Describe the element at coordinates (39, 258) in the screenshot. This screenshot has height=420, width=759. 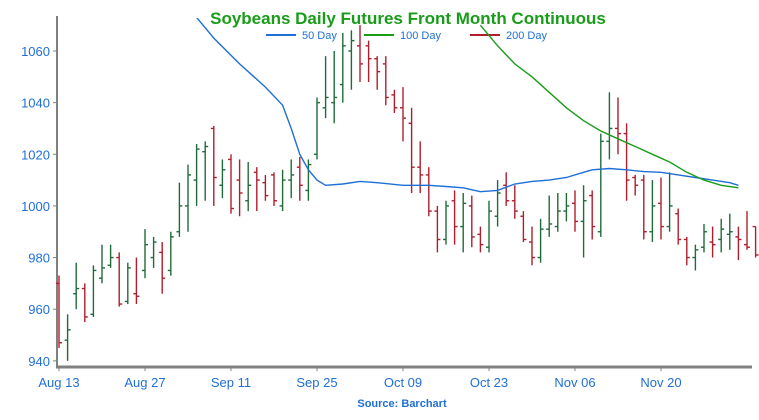
I see `y-tick-label: 980` at that location.